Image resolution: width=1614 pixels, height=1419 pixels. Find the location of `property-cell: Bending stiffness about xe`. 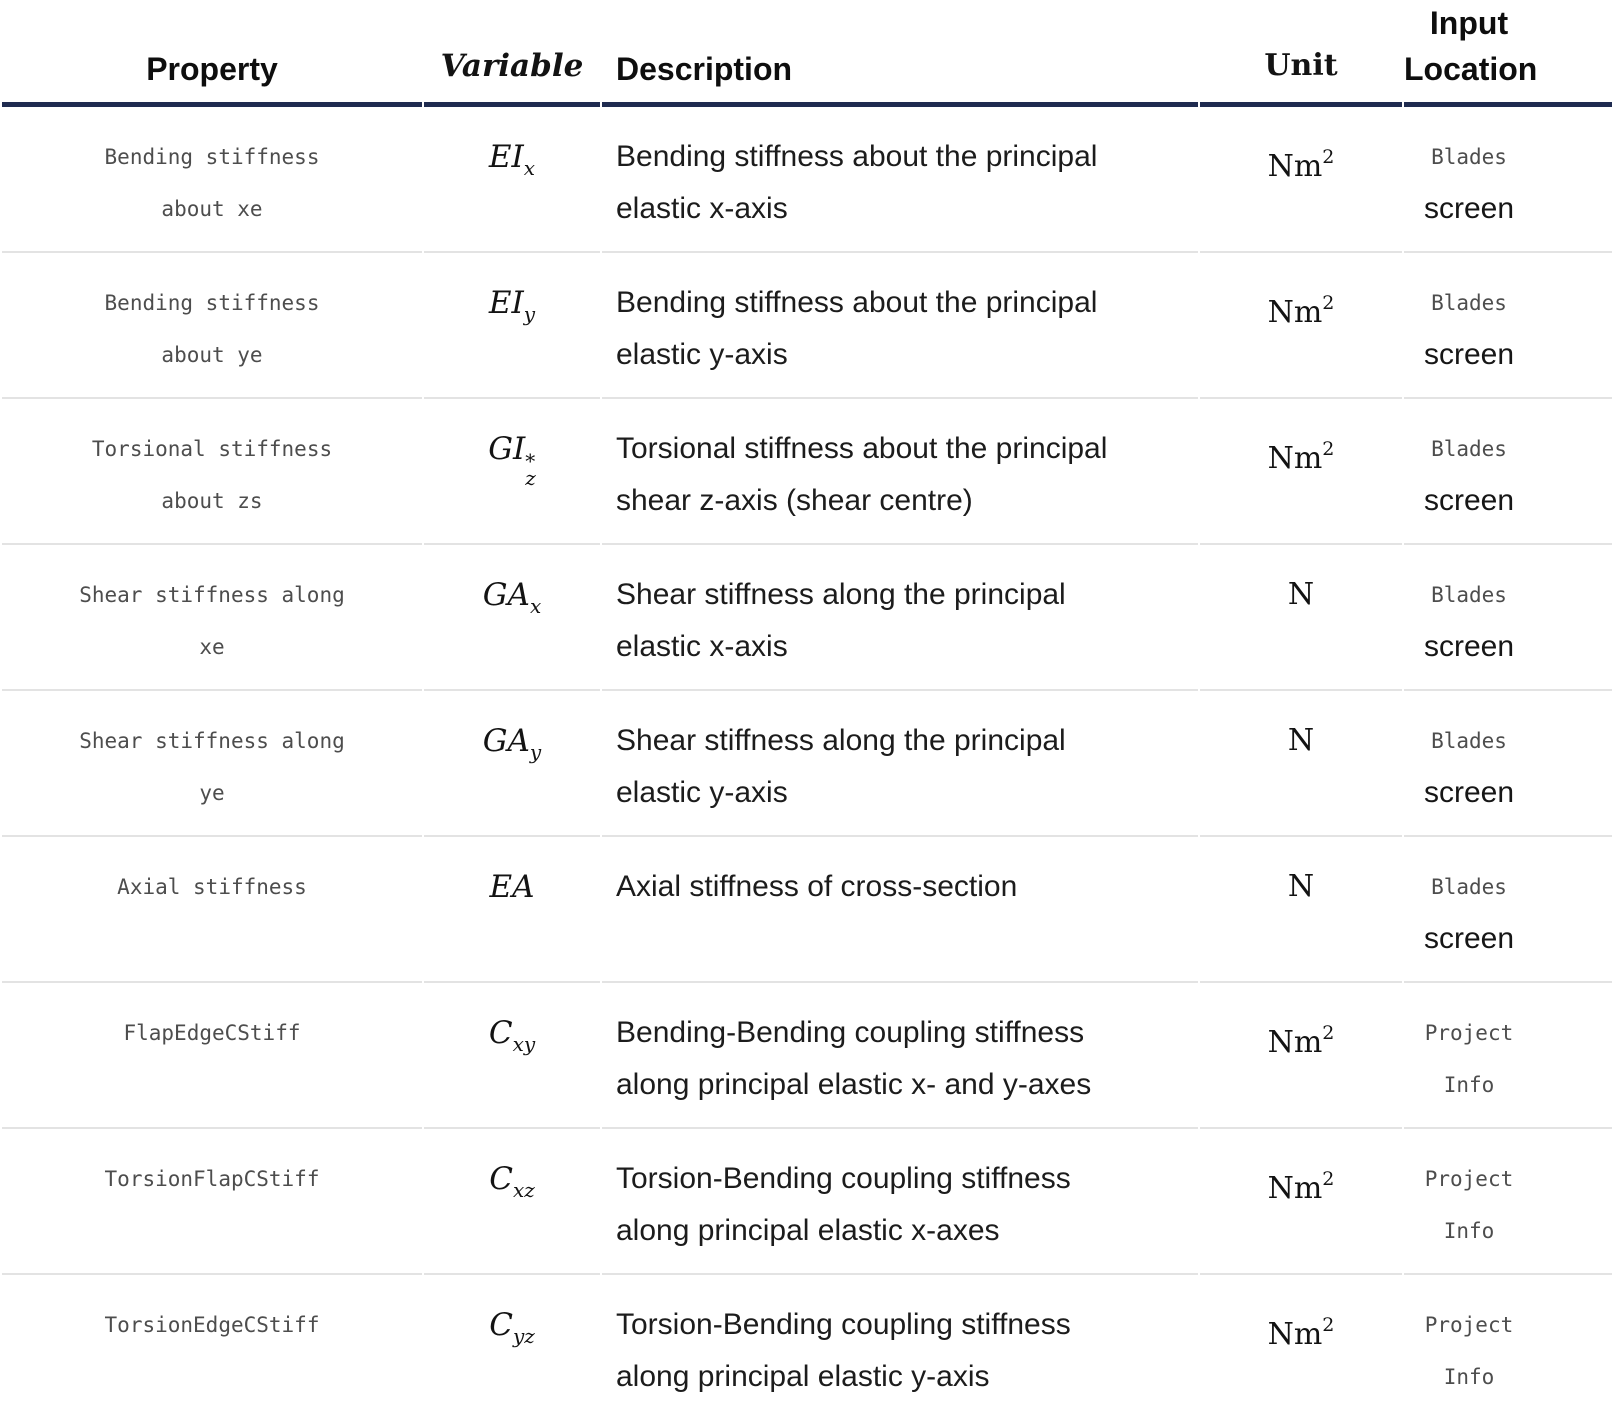

property-cell: Bending stiffness about xe is located at coordinates (212, 180).